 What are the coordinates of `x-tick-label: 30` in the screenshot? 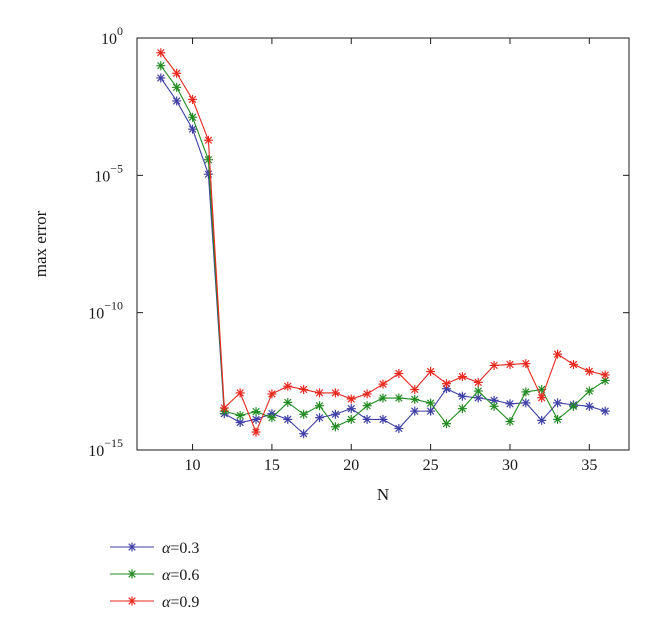 It's located at (510, 465).